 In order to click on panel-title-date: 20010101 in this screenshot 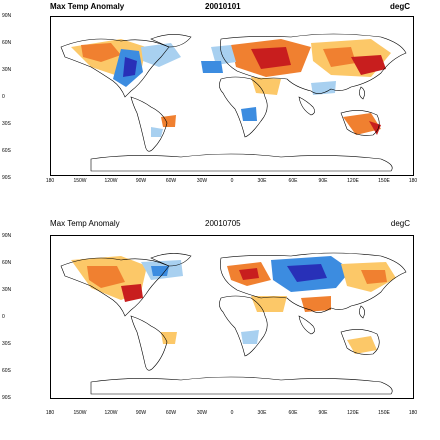, I will do `click(223, 6)`.